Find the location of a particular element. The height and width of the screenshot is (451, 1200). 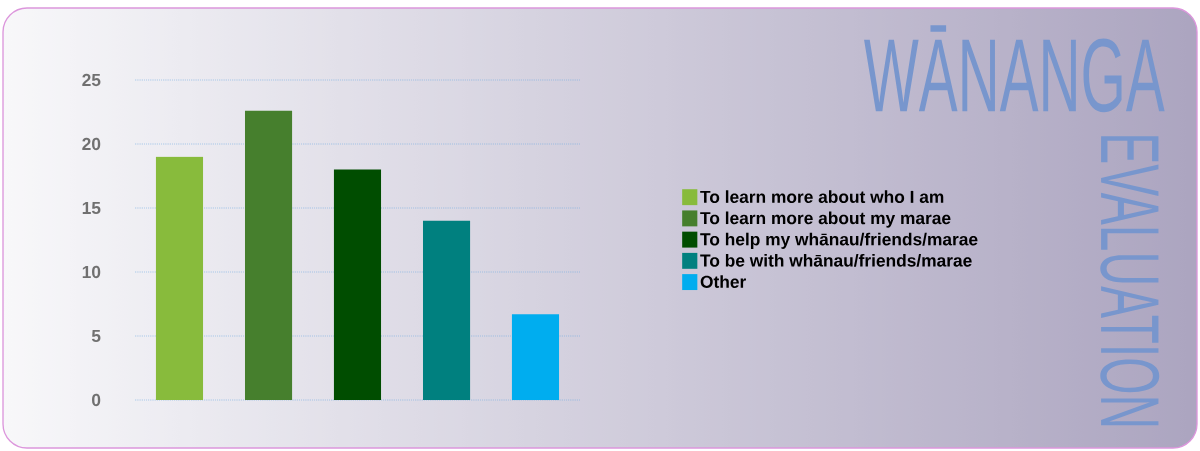

y-tick-label: 20 is located at coordinates (91, 144).